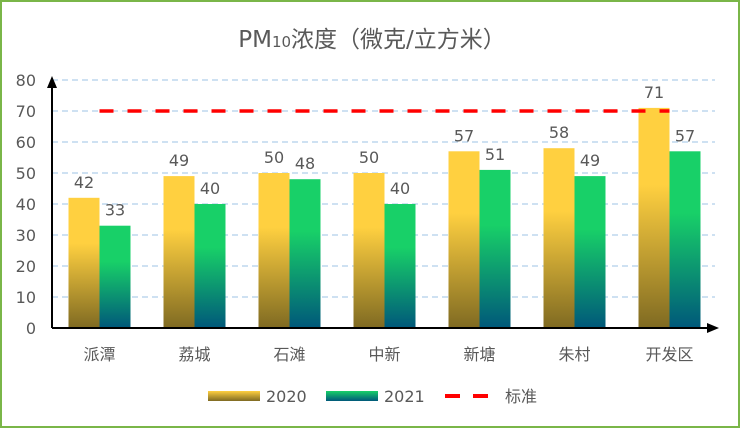  I want to click on chart-title: PM10浓度（微克/立方米）, so click(371, 37).